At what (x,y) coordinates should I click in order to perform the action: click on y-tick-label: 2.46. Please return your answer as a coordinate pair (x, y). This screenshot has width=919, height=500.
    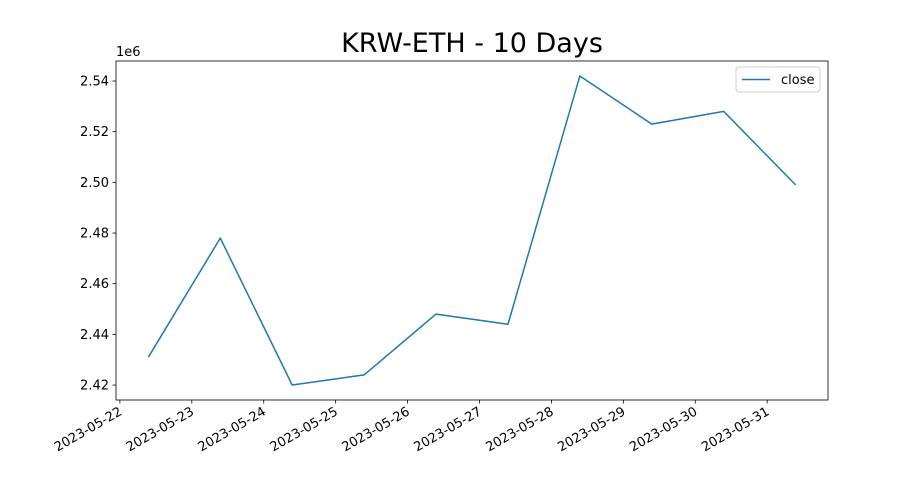
    Looking at the image, I should click on (94, 284).